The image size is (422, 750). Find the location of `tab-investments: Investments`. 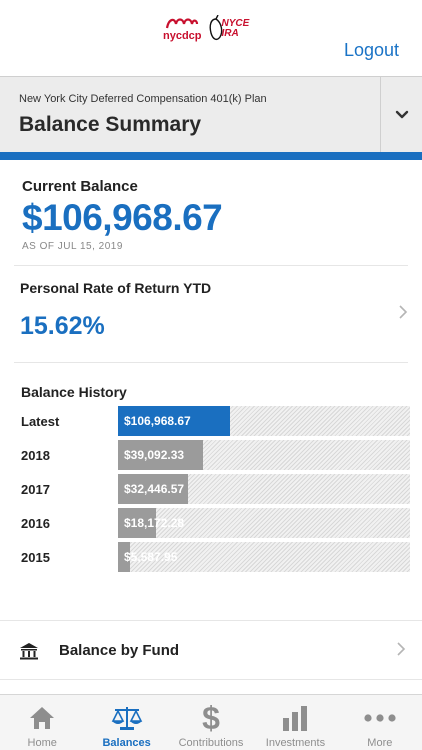

tab-investments: Investments is located at coordinates (295, 722).